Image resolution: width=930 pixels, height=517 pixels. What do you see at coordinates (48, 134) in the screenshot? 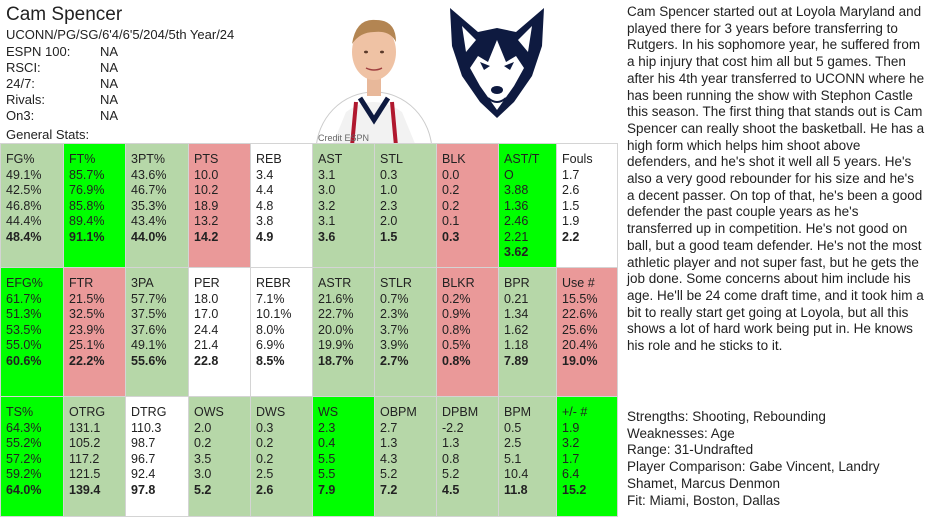
I see `general-stats-label: General Stats:` at bounding box center [48, 134].